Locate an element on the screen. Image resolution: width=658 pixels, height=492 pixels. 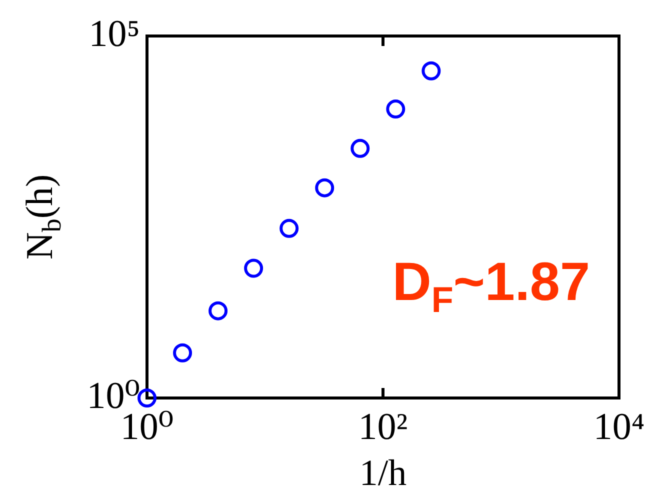
x-axis-title: 1/h is located at coordinates (383, 472).